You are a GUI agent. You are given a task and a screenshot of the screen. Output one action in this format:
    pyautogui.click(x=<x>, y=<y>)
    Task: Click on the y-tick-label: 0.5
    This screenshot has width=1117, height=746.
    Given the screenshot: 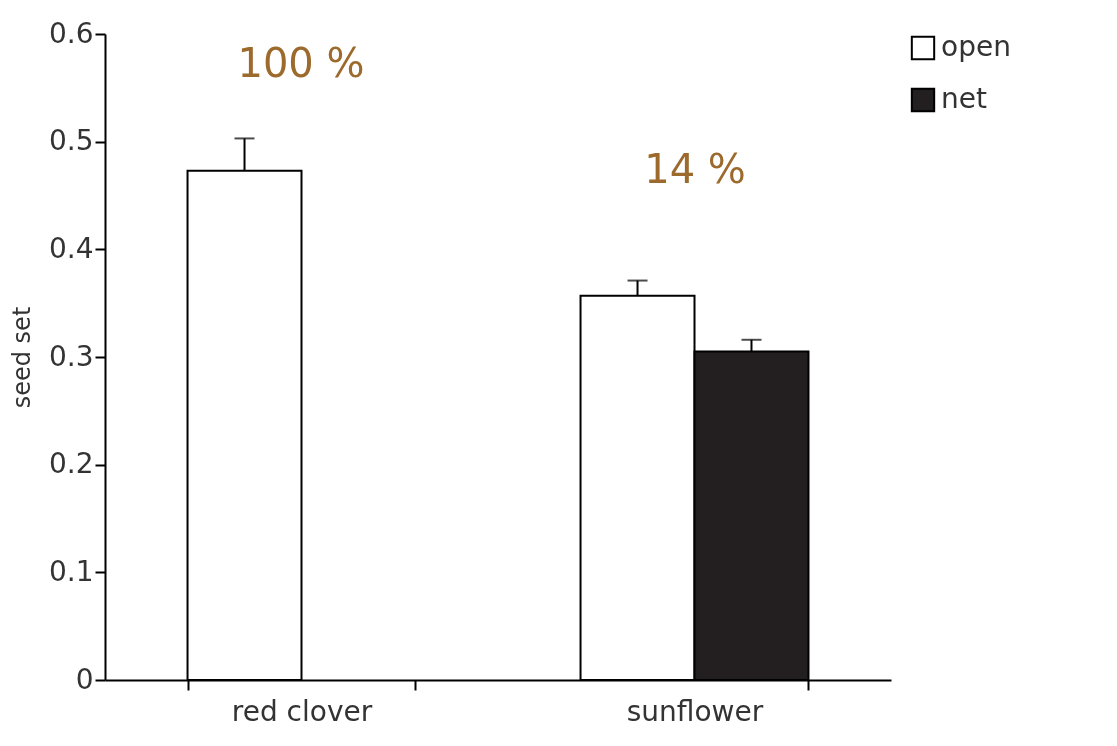 What is the action you would take?
    pyautogui.click(x=71, y=141)
    